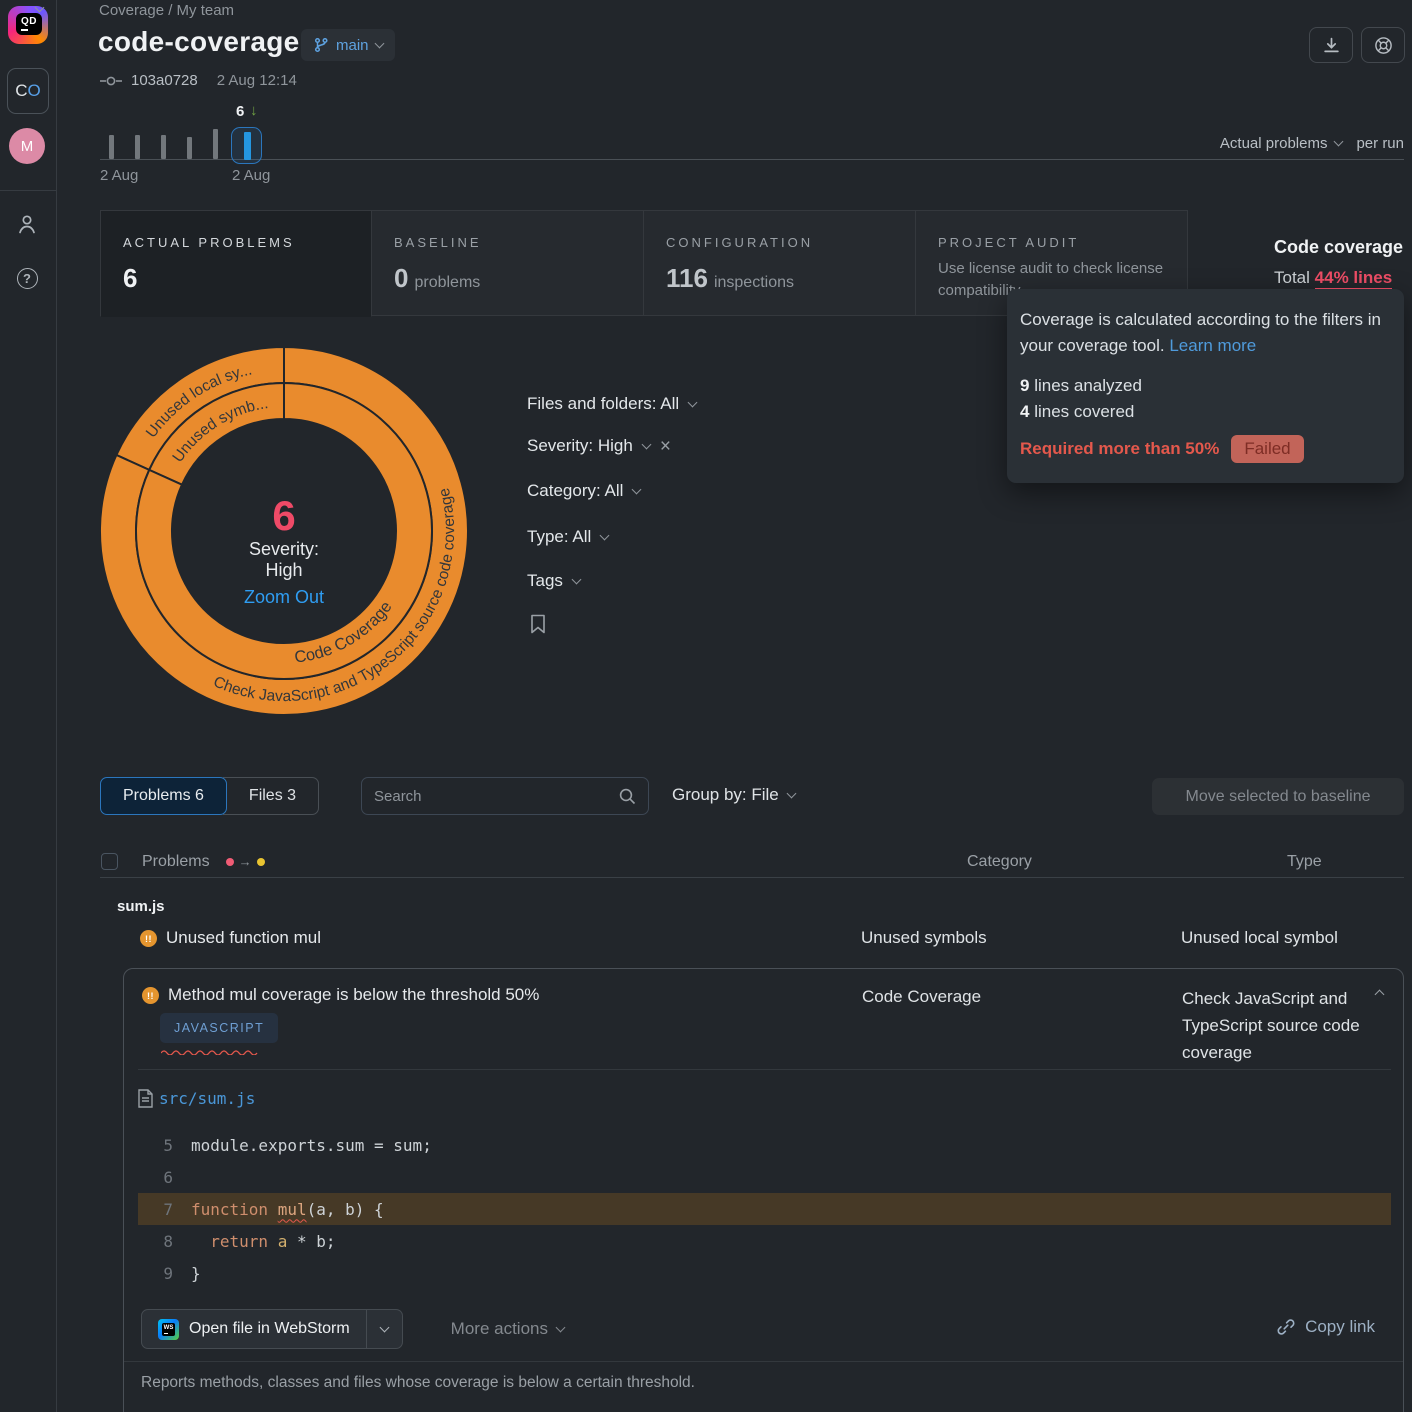  What do you see at coordinates (1273, 143) in the screenshot?
I see `timeline-metric-dropdown: Actual problems` at bounding box center [1273, 143].